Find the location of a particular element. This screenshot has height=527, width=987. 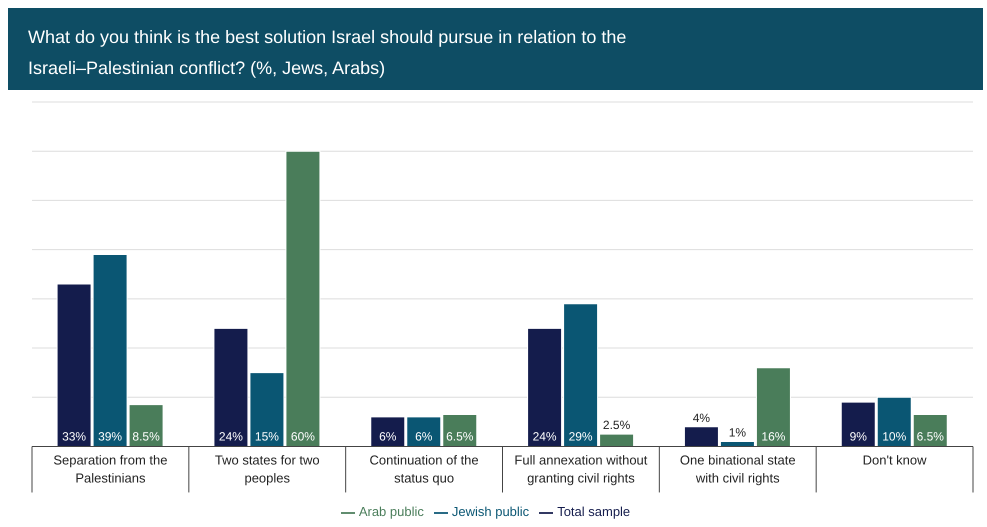

x-tick-label: Two states for two peoples is located at coordinates (267, 469).